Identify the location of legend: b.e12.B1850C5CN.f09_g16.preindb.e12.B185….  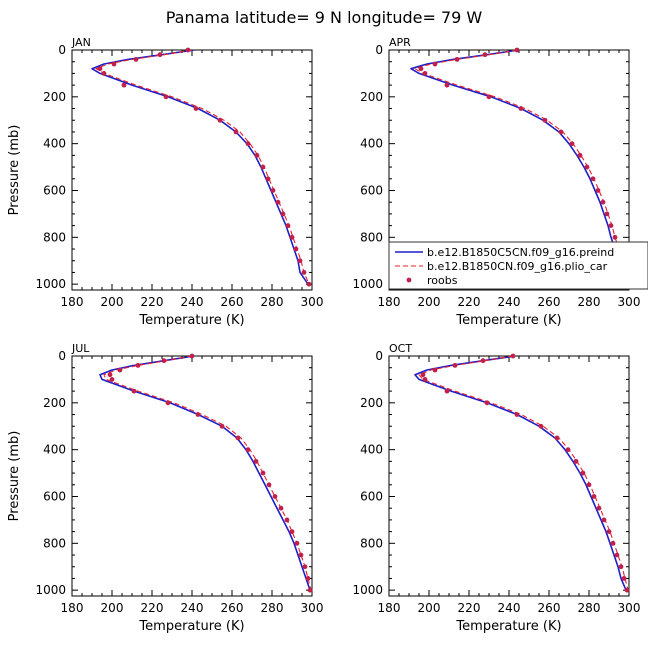
(518, 265).